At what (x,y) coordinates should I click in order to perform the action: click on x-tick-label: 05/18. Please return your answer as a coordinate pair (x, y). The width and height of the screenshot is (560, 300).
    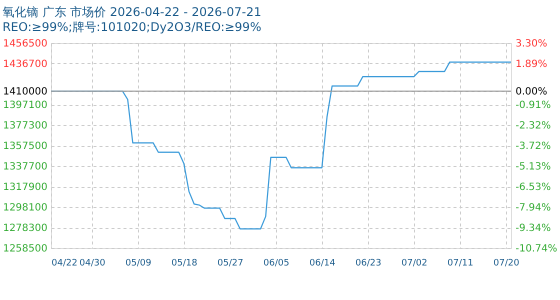
    Looking at the image, I should click on (184, 263).